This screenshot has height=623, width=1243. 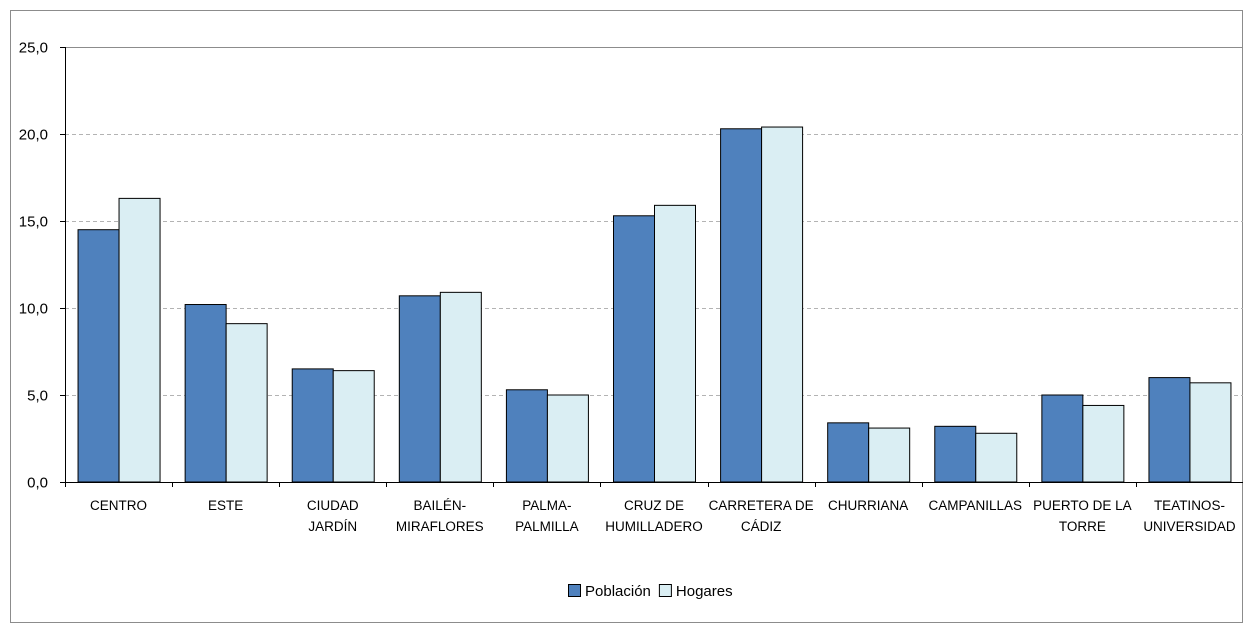 I want to click on x-tick-label: CENTRO, so click(x=118, y=505).